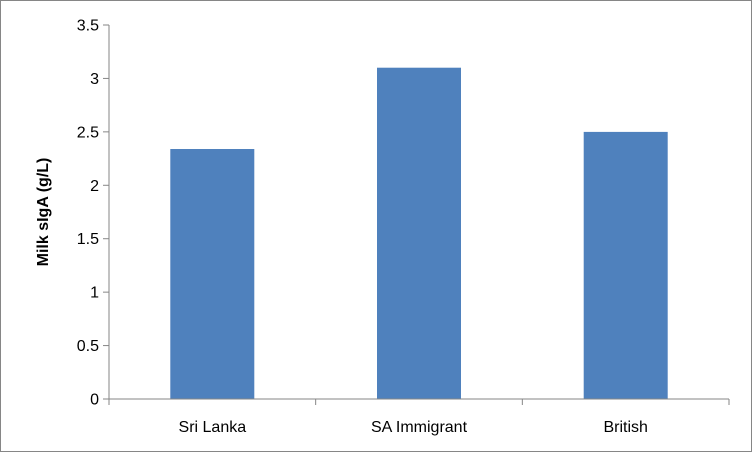 The width and height of the screenshot is (752, 452). I want to click on x-tick-label: Sri Lanka, so click(213, 427).